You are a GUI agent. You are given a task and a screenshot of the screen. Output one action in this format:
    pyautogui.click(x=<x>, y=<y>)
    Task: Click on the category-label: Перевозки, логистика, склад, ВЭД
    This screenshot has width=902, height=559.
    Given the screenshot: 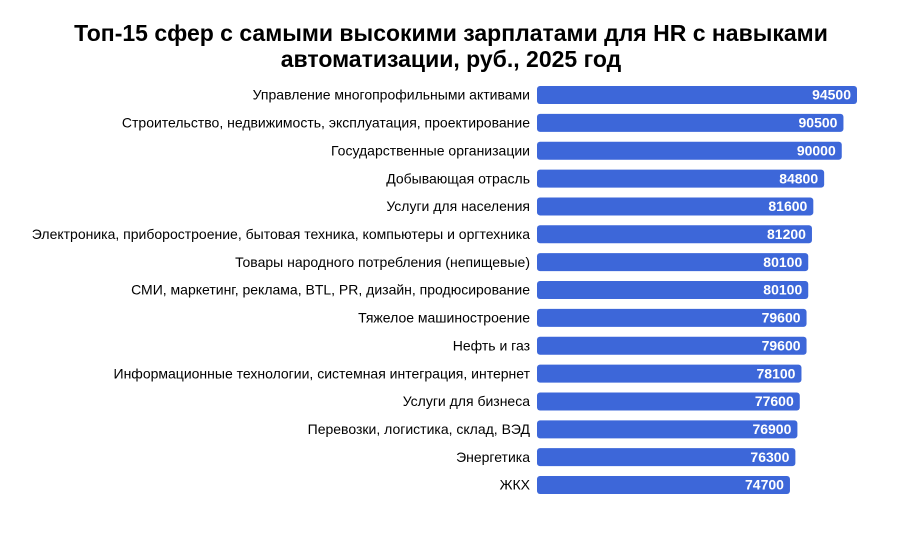 What is the action you would take?
    pyautogui.click(x=419, y=429)
    